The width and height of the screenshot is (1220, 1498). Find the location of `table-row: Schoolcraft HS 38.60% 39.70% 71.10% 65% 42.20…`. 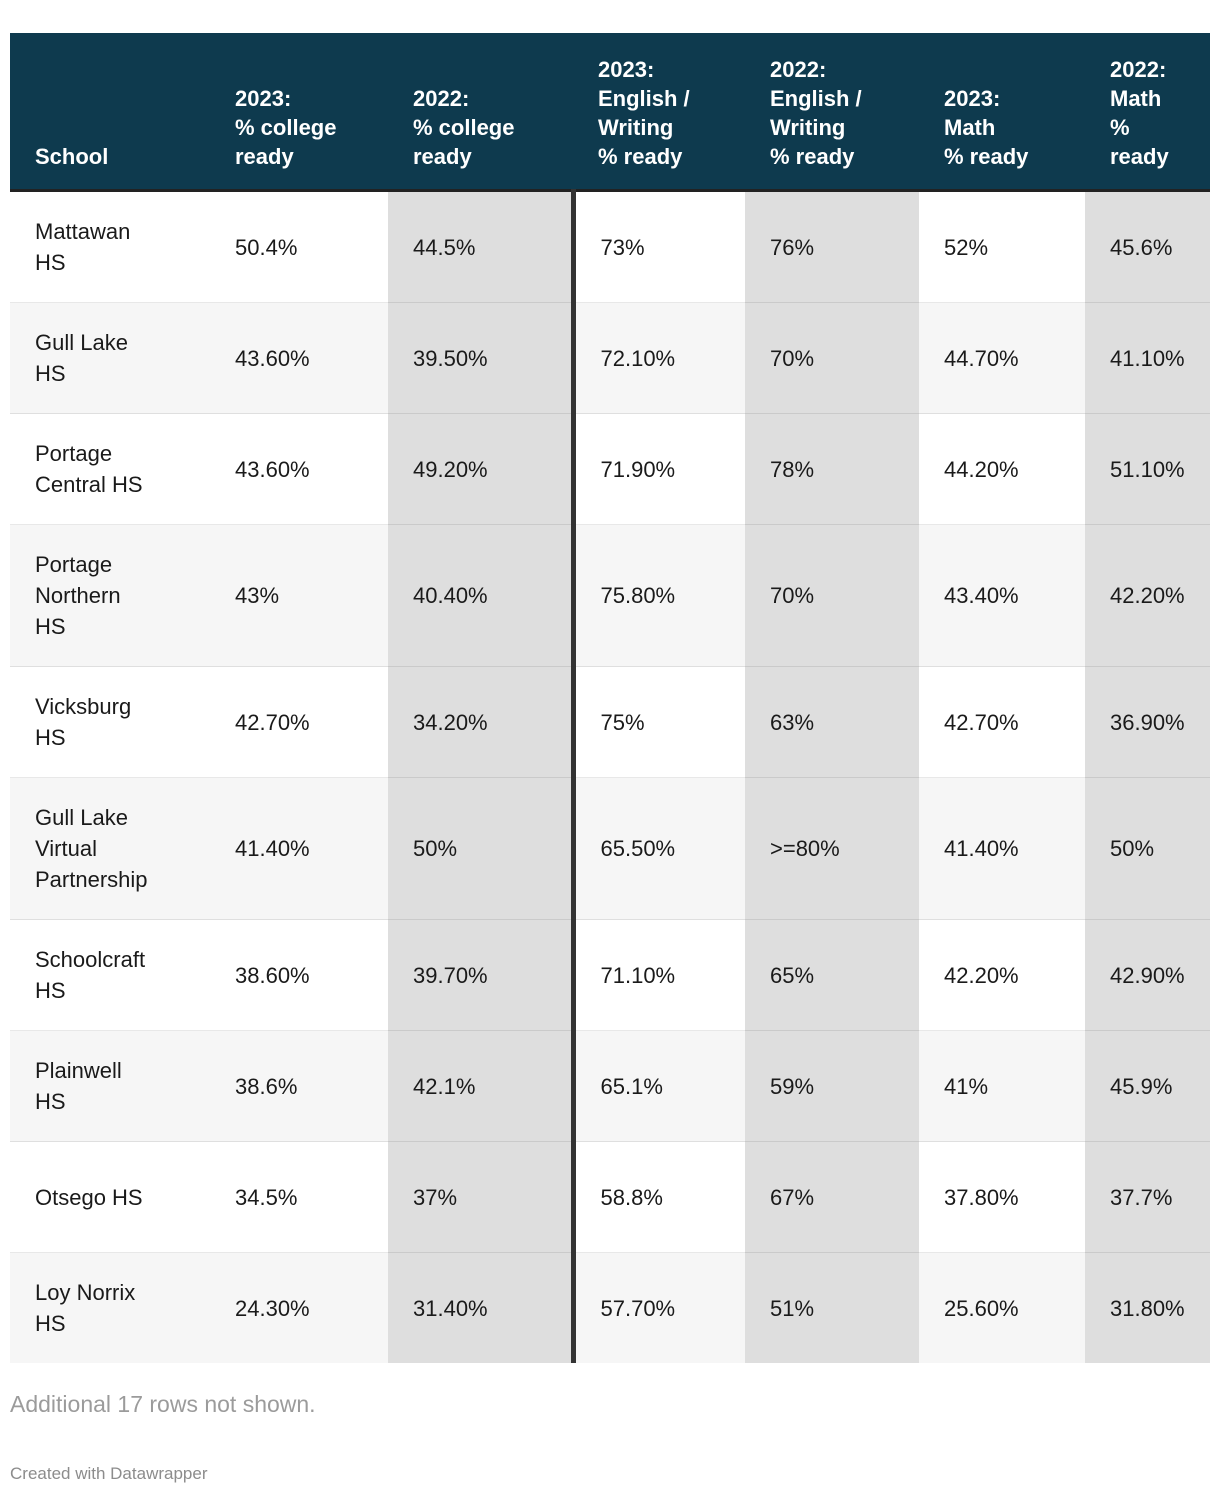

table-row: Schoolcraft HS 38.60% 39.70% 71.10% 65% 42.20… is located at coordinates (610, 975).